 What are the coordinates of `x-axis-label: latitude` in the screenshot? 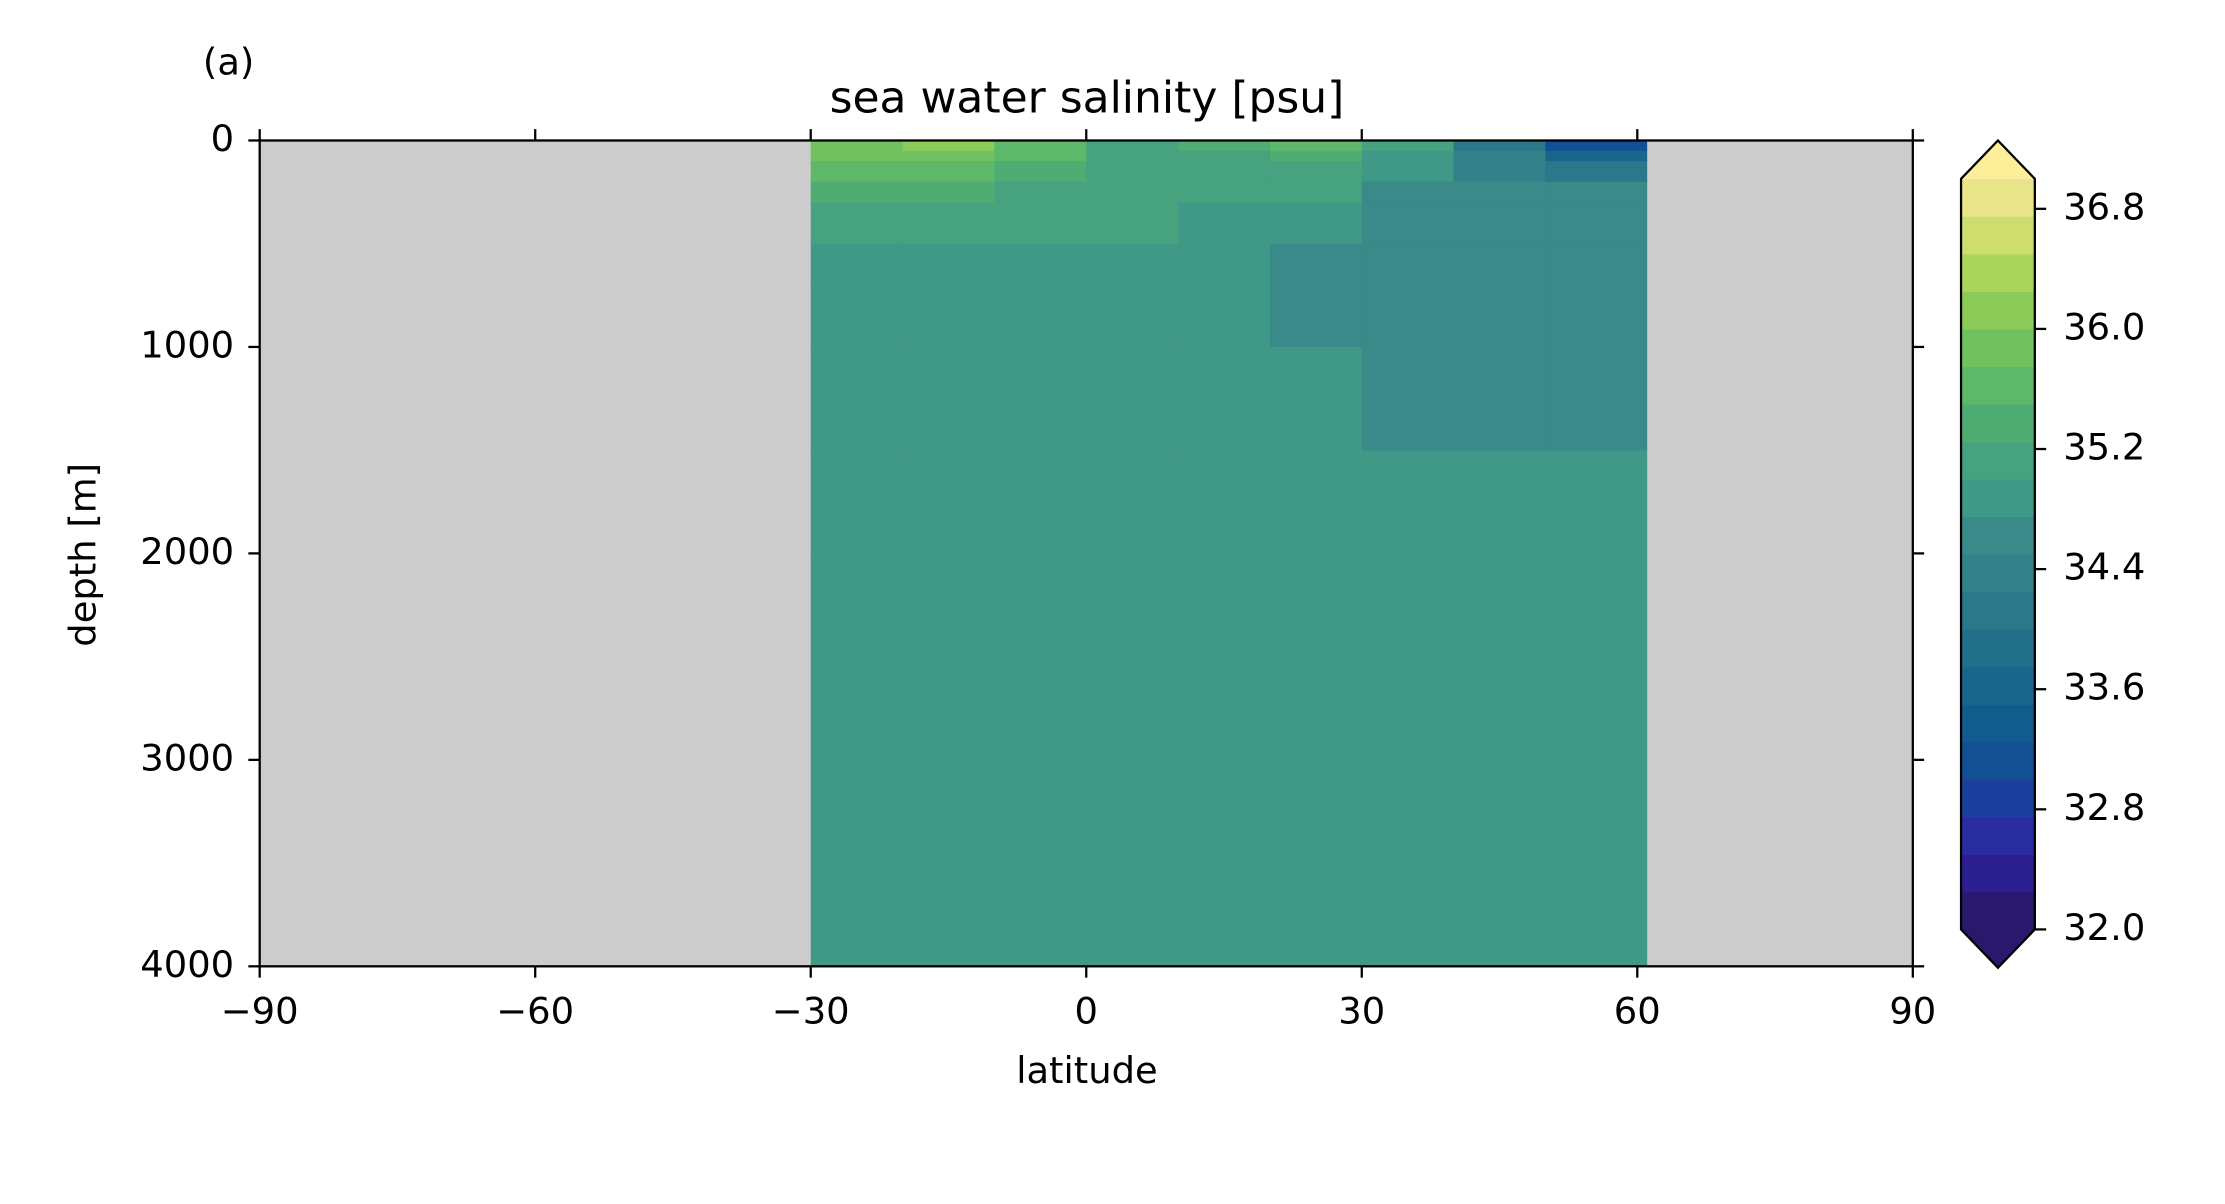 It's located at (1086, 1070).